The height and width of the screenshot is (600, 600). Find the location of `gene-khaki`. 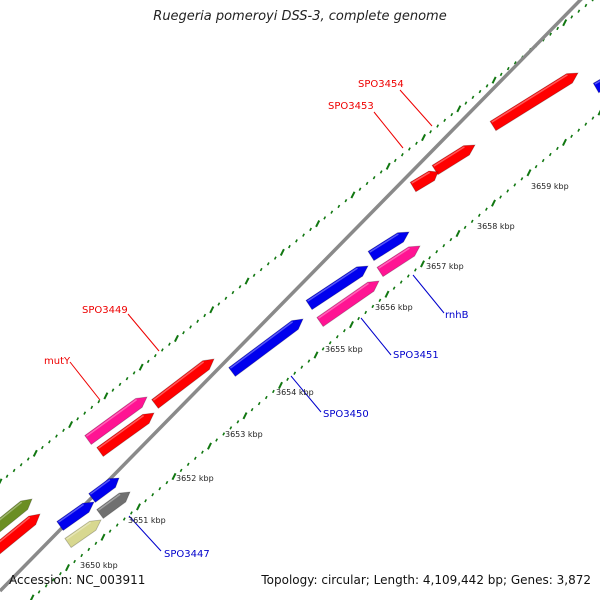

gene-khaki is located at coordinates (83, 534).